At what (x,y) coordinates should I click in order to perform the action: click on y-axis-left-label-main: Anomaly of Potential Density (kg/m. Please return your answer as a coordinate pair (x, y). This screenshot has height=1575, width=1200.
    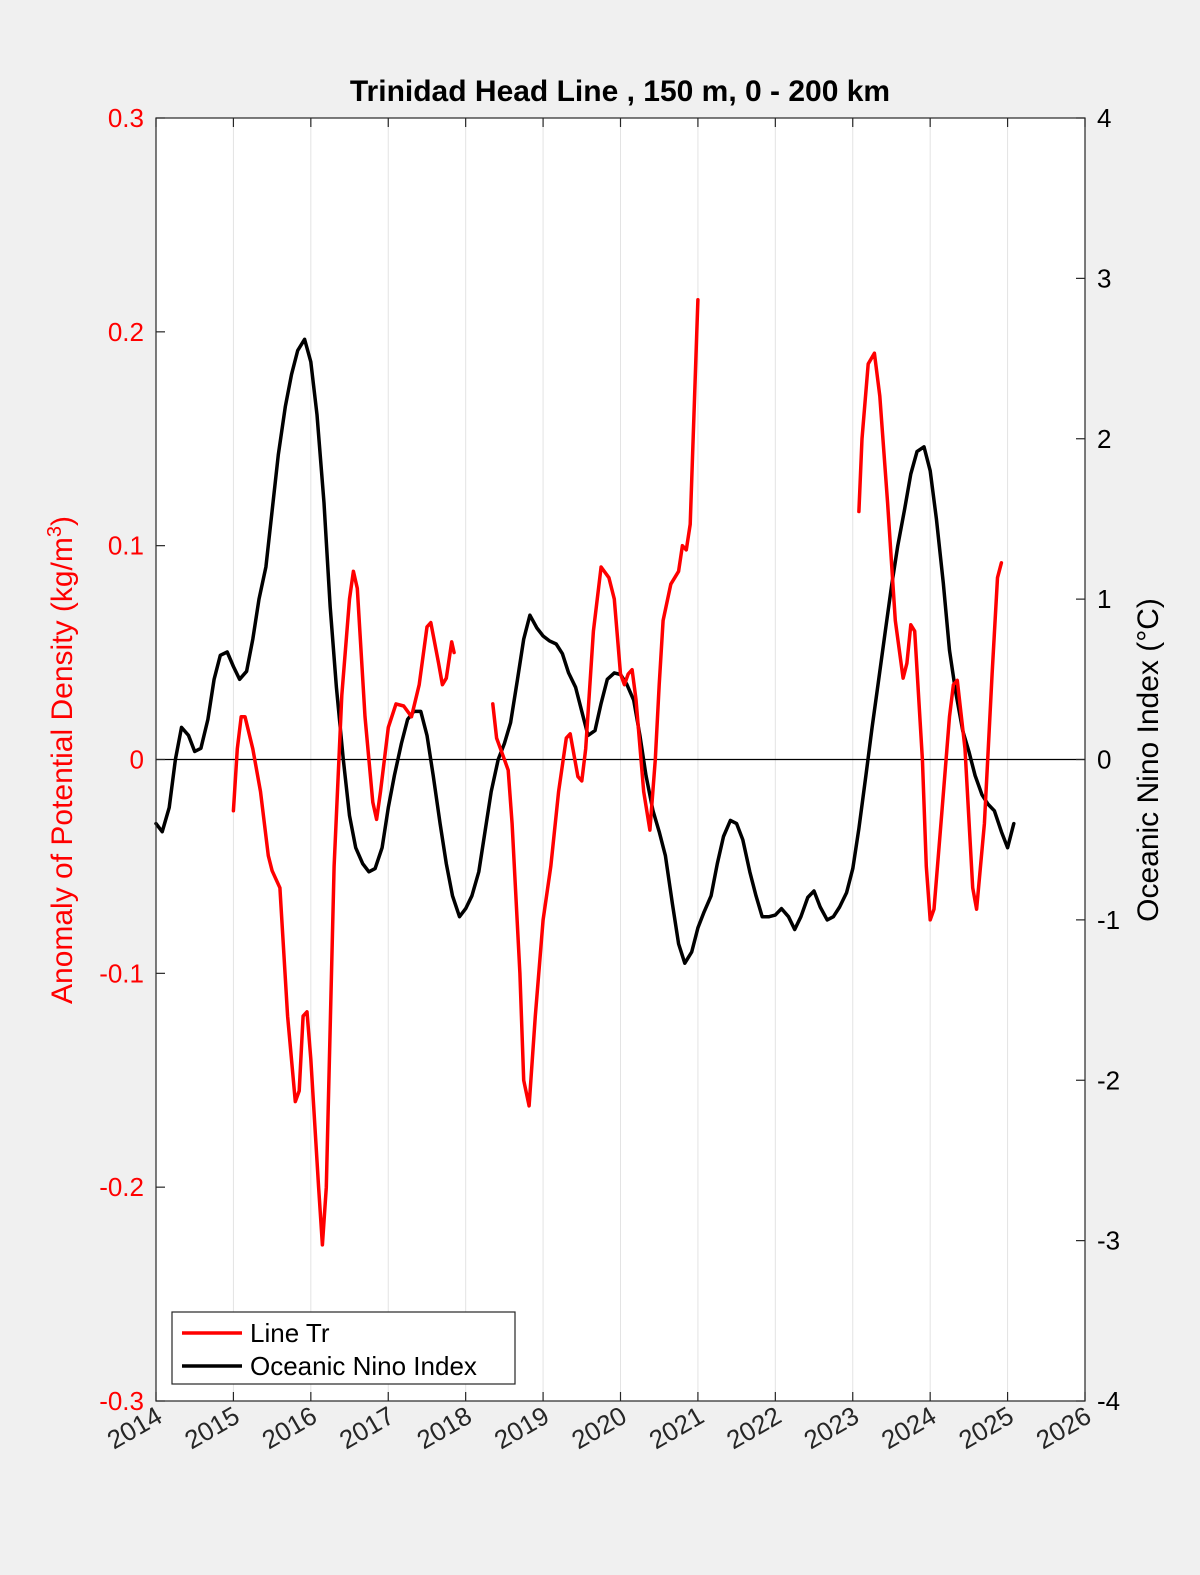
    Looking at the image, I should click on (62, 770).